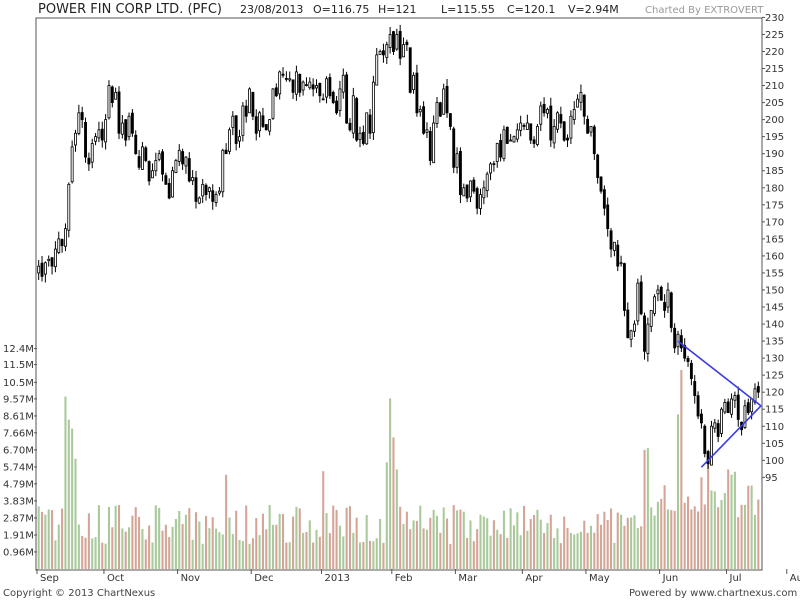 Image resolution: width=800 pixels, height=600 pixels. What do you see at coordinates (774, 376) in the screenshot?
I see `price-tick-label: 125` at bounding box center [774, 376].